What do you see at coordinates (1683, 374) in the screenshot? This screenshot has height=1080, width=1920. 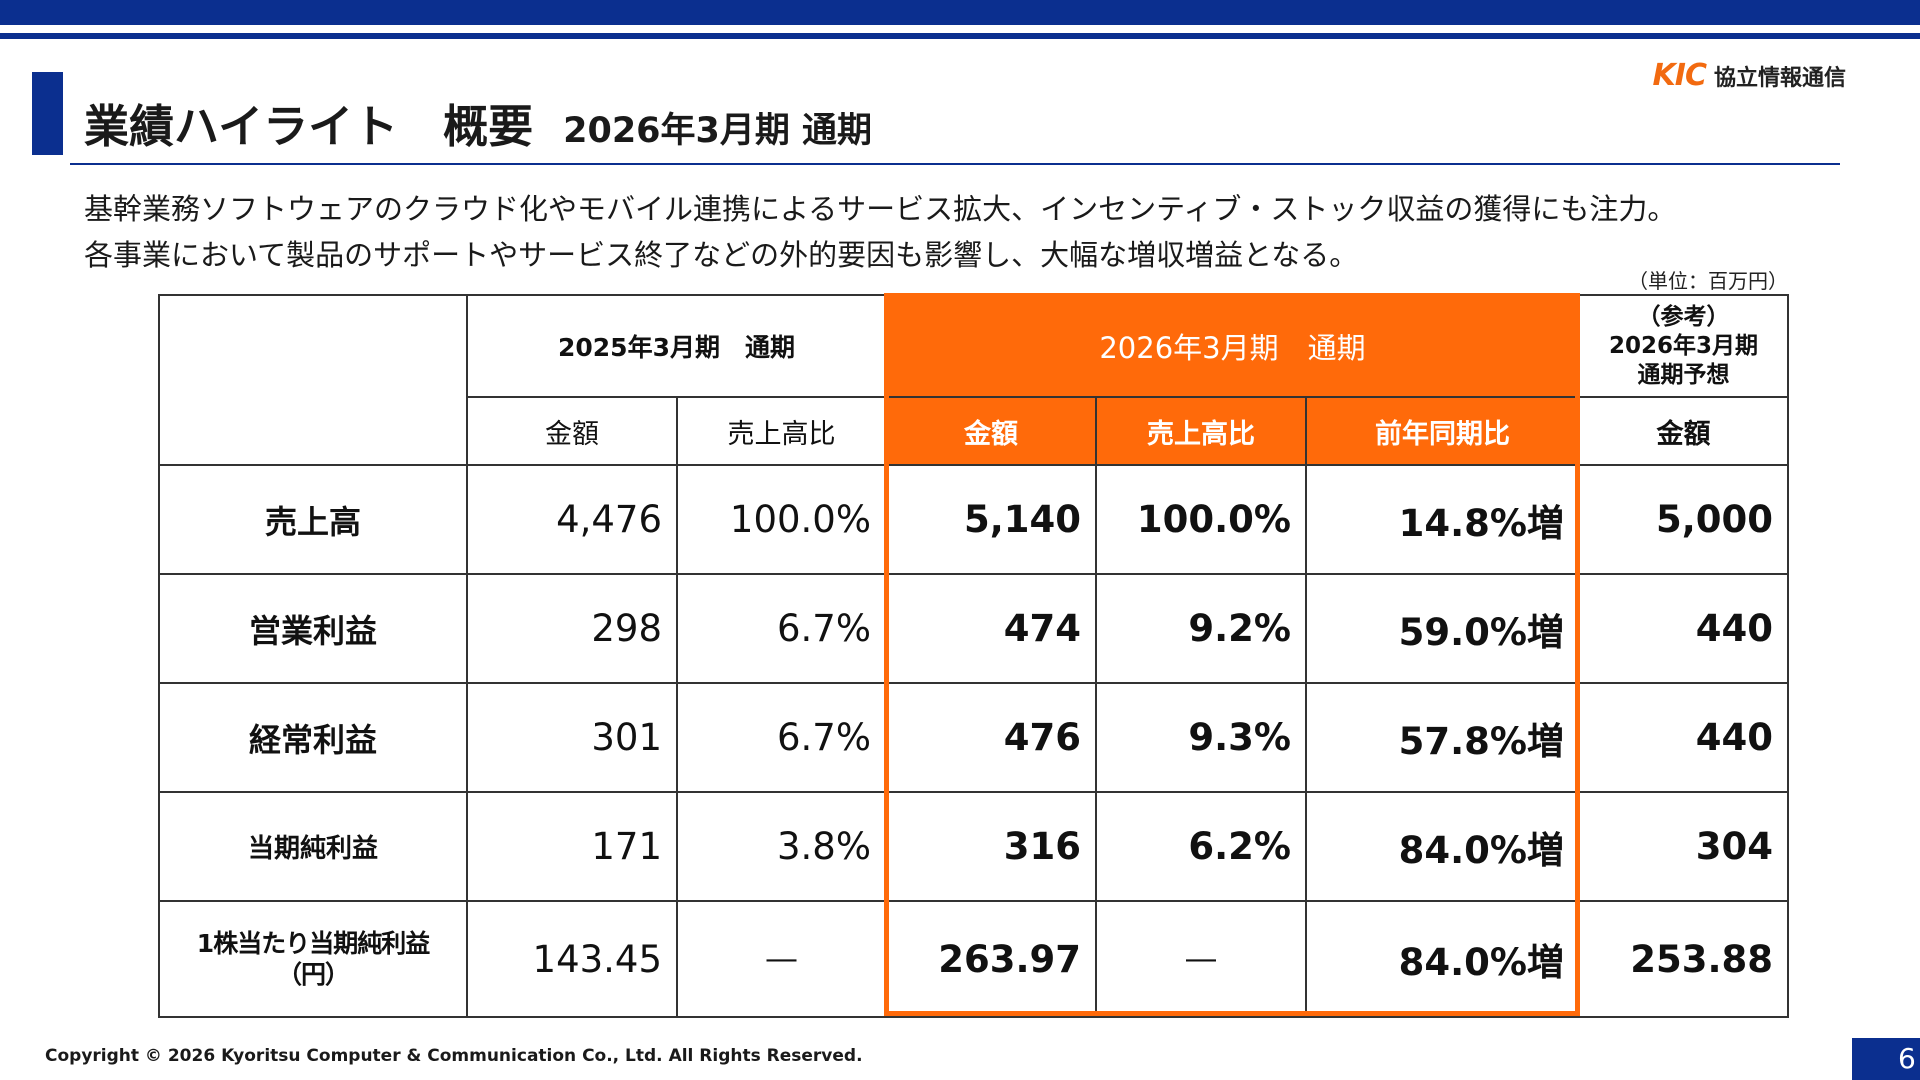 I see `ref-header-line-3: 通期予想` at bounding box center [1683, 374].